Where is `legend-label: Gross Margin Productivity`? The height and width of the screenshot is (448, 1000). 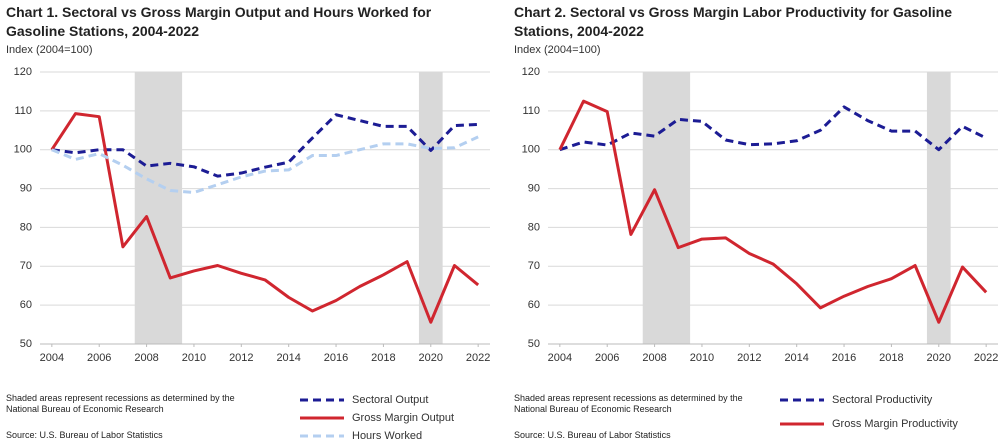 legend-label: Gross Margin Productivity is located at coordinates (895, 424).